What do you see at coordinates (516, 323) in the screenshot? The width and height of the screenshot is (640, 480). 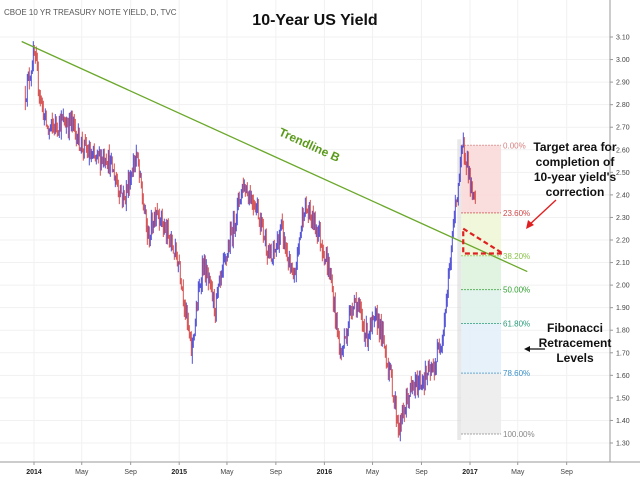 I see `fib-level-label: 61.80%` at bounding box center [516, 323].